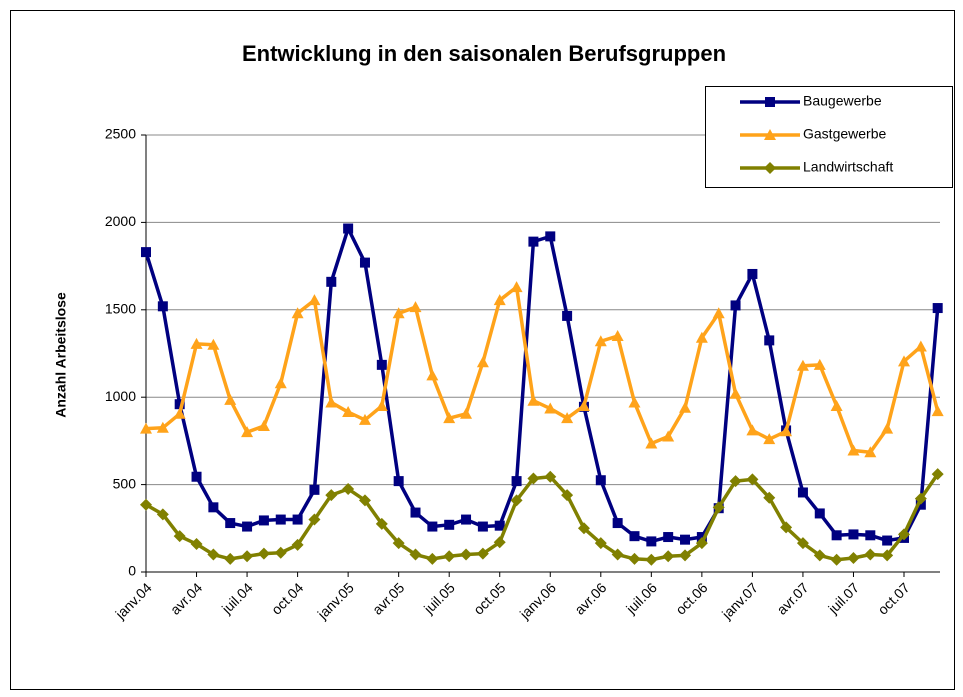 The width and height of the screenshot is (963, 697). What do you see at coordinates (120, 309) in the screenshot?
I see `y-tick-label: 1500` at bounding box center [120, 309].